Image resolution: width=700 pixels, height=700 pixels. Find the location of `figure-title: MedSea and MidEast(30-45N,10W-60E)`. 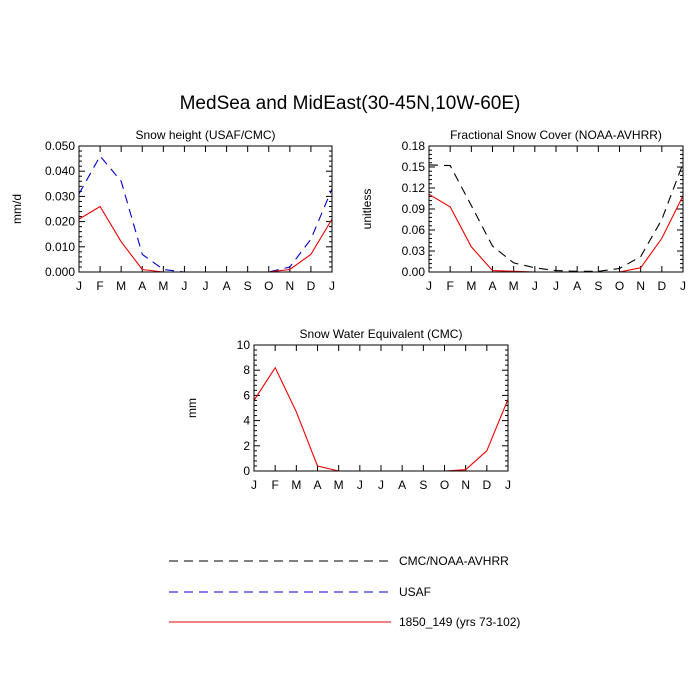

figure-title: MedSea and MidEast(30-45N,10W-60E) is located at coordinates (350, 103).